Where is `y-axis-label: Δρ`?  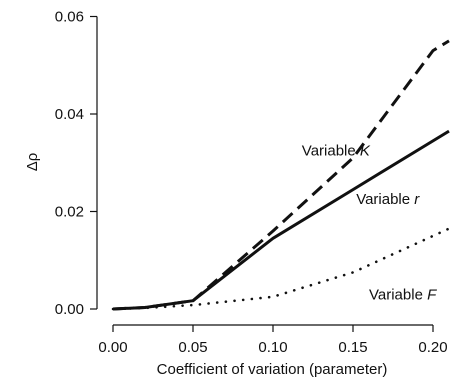
y-axis-label: Δρ is located at coordinates (32, 162).